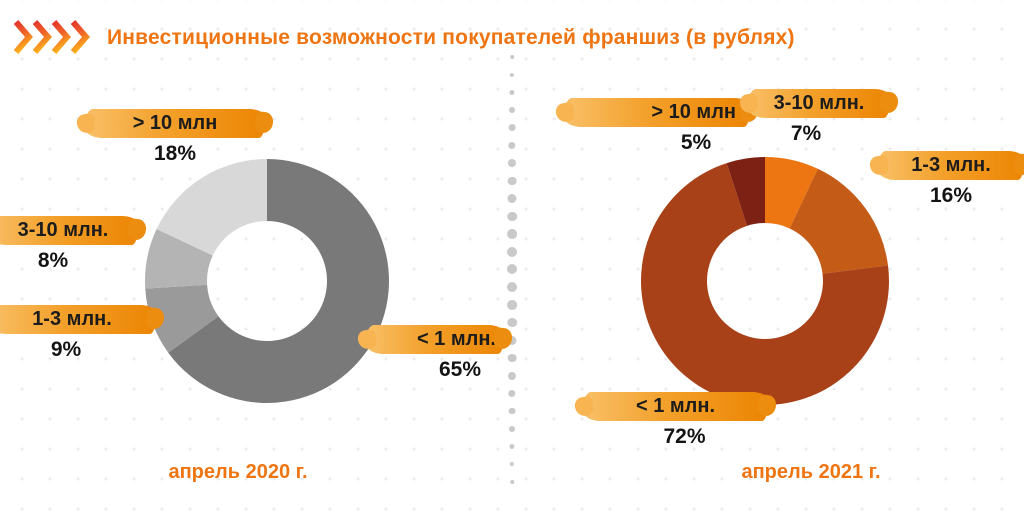  Describe the element at coordinates (51, 37) in the screenshot. I see `quad-chevron-right-icon` at that location.